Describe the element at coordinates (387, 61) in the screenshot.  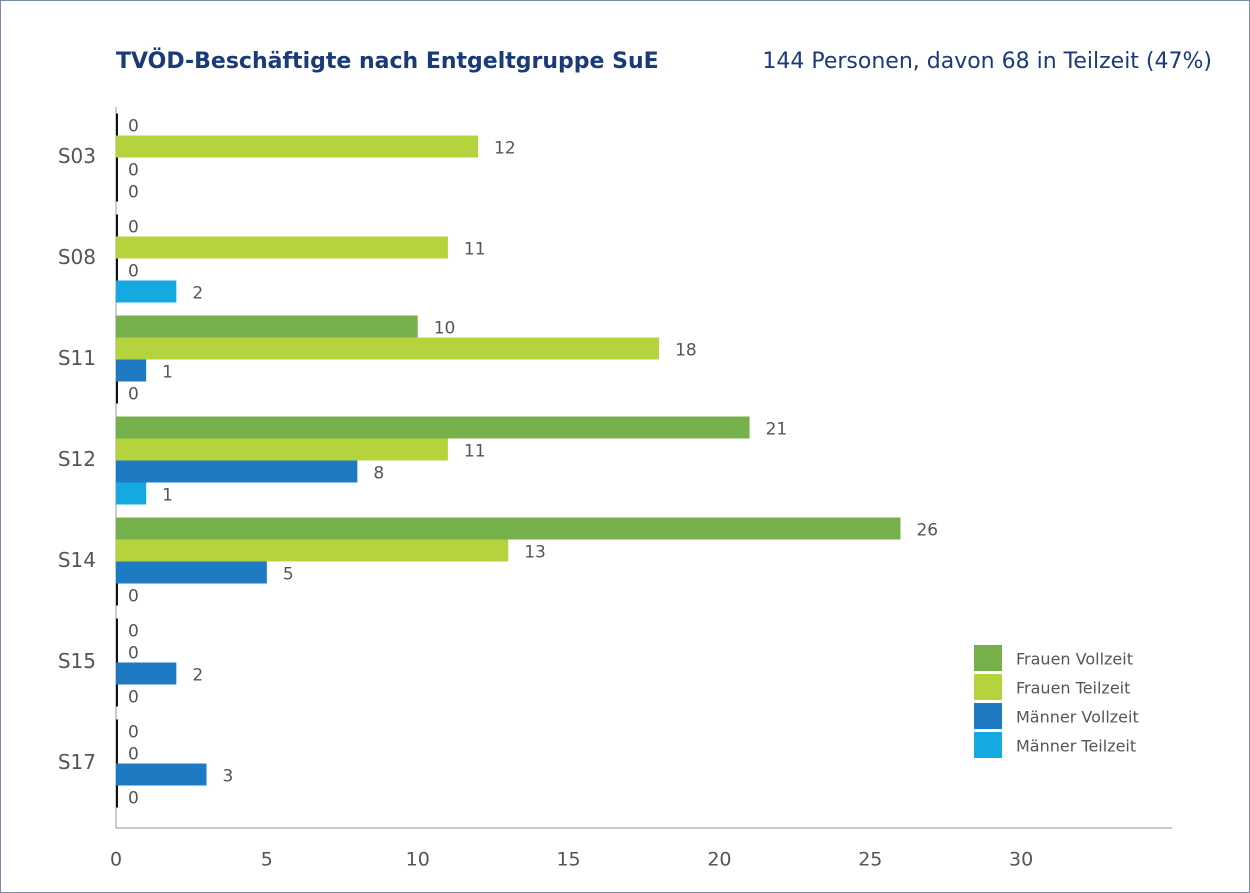
I see `chart-title: TVÖD-Beschäftigte nach Entgeltgruppe SuE` at that location.